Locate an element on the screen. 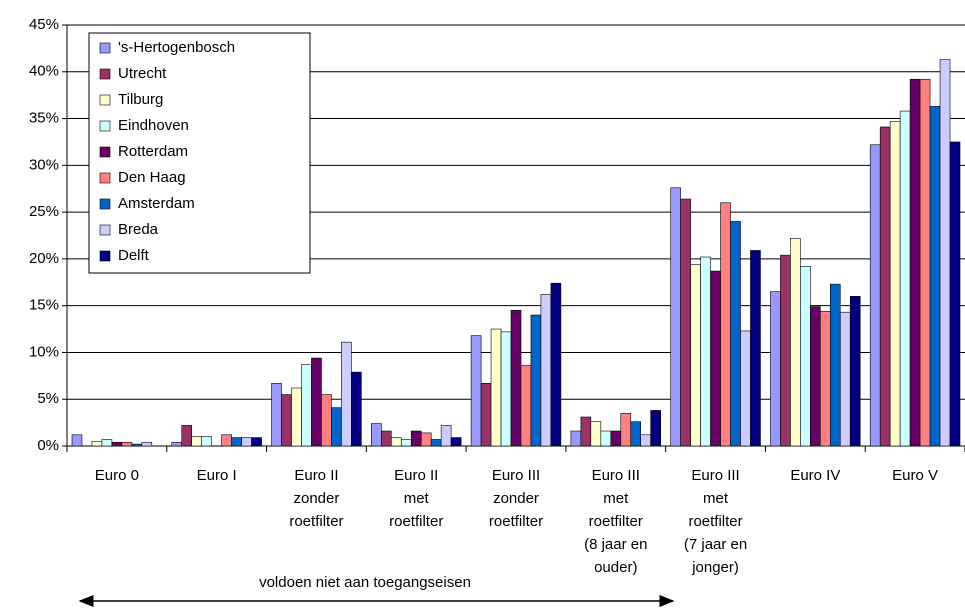 Image resolution: width=965 pixels, height=609 pixels. legend-label: Delft is located at coordinates (134, 255).